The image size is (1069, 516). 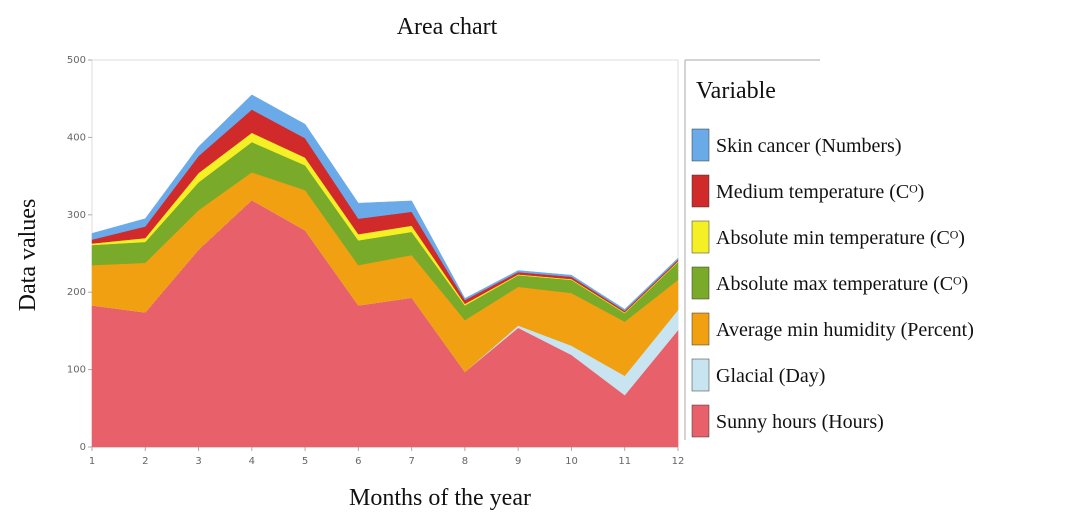 What do you see at coordinates (840, 238) in the screenshot?
I see `legend-label: Absolute min temperature (Cᴼ)` at bounding box center [840, 238].